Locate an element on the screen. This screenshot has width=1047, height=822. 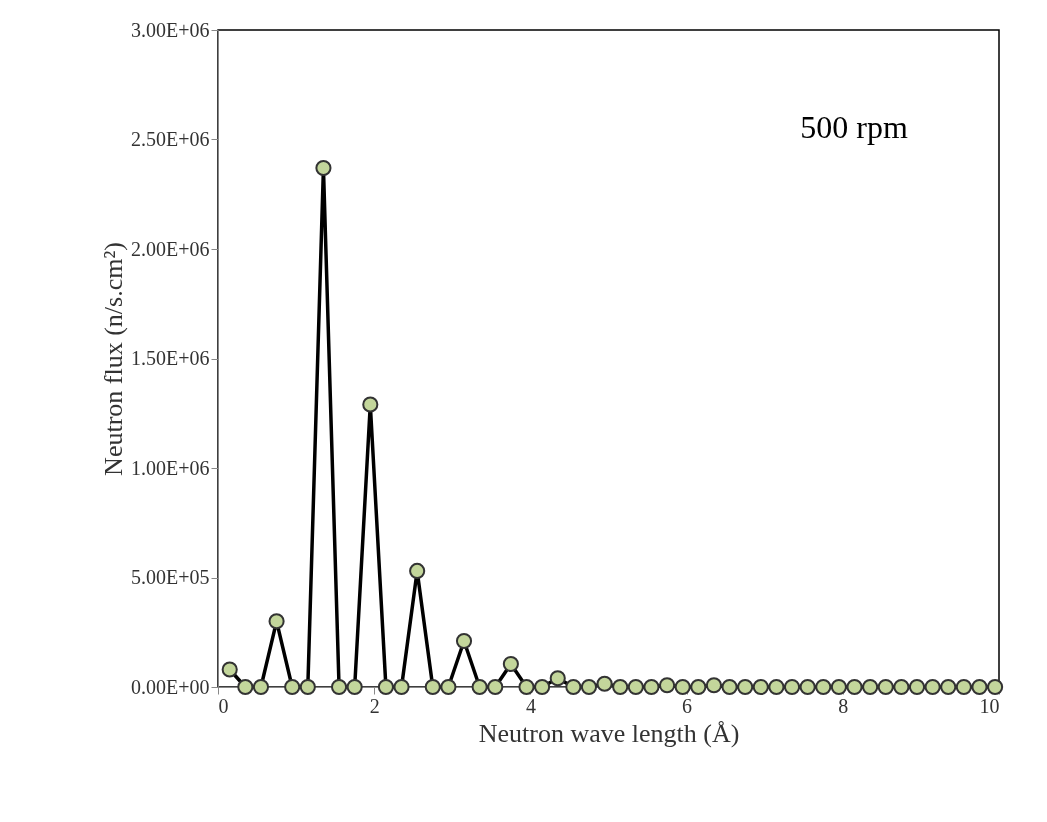
y-tick-label: 5.00E+05 is located at coordinates (170, 577).